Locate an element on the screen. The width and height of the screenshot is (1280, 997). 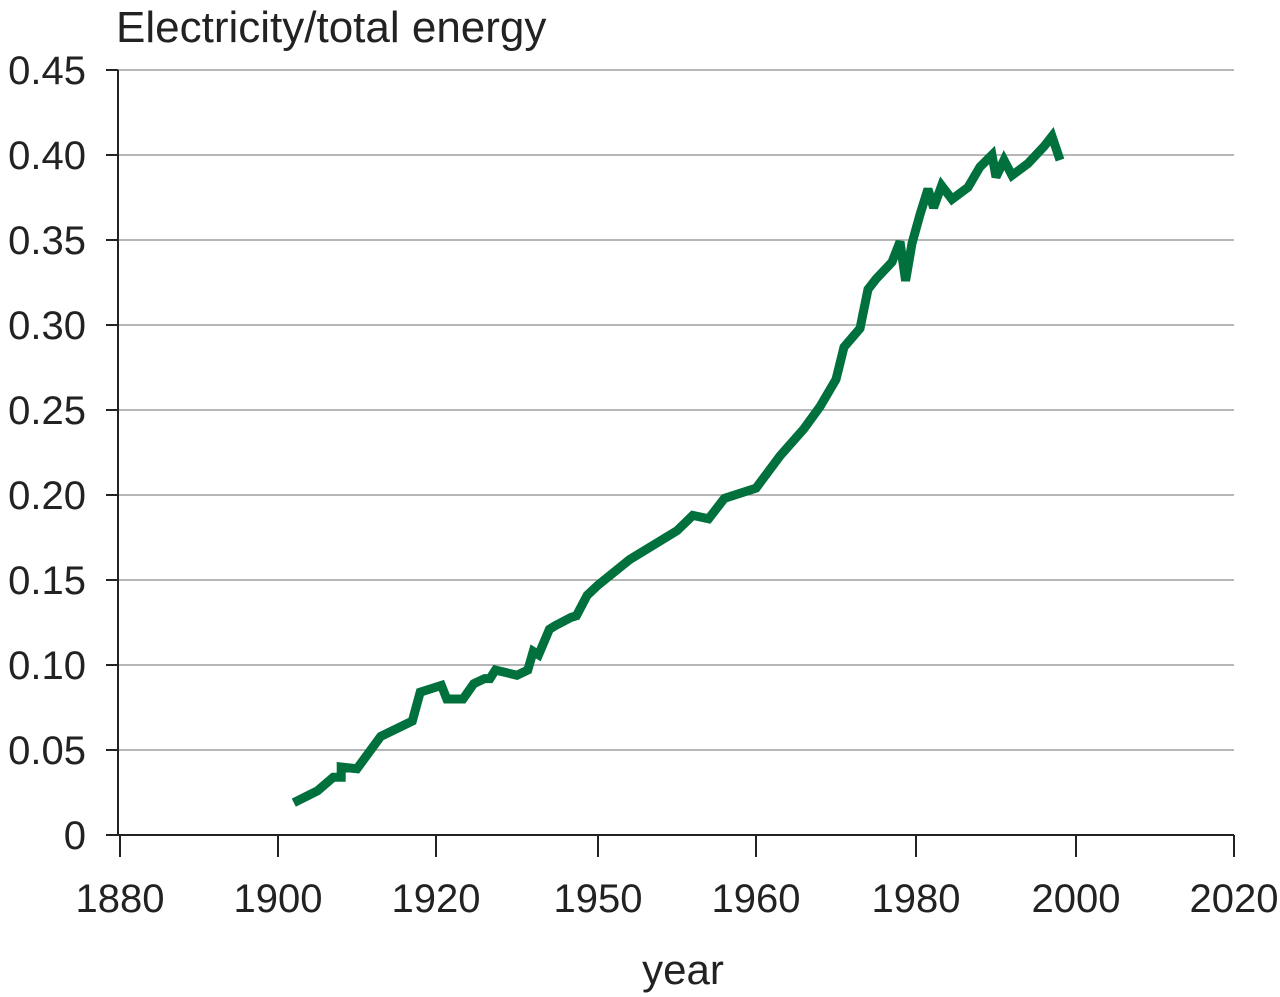
x-axis-ticks: 1880 1900 1920 1950 1960 1980 2000 2020 is located at coordinates (677, 878).